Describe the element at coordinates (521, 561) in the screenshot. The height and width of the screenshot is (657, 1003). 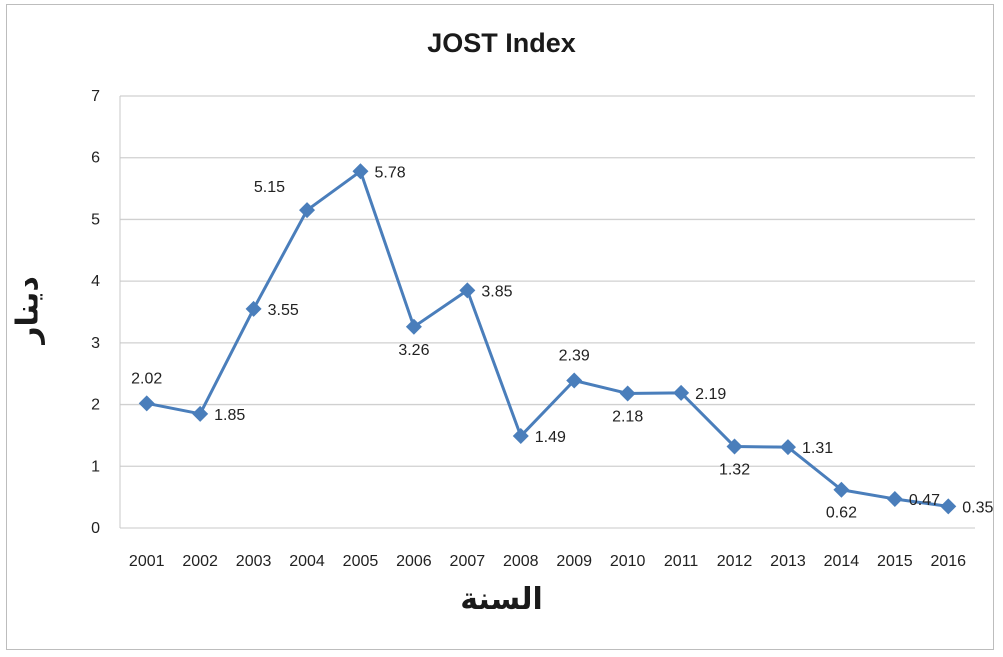
I see `x-tick-label: 2008` at that location.